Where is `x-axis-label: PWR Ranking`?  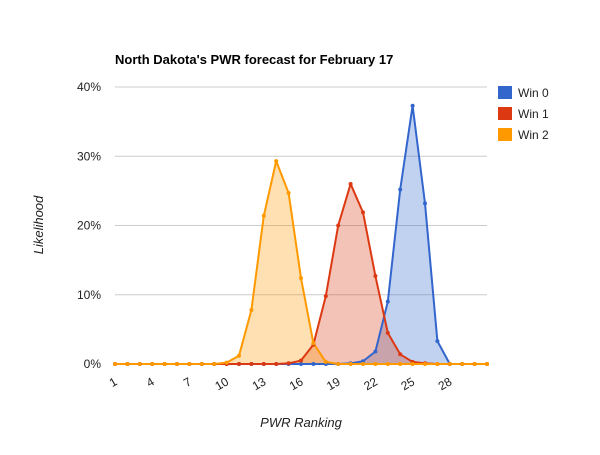 x-axis-label: PWR Ranking is located at coordinates (301, 422).